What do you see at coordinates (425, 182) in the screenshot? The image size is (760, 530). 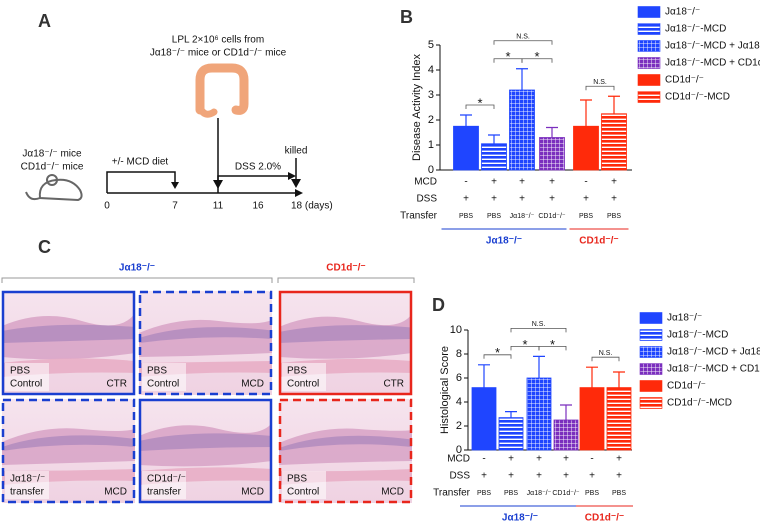 I see `row-label: MCD` at bounding box center [425, 182].